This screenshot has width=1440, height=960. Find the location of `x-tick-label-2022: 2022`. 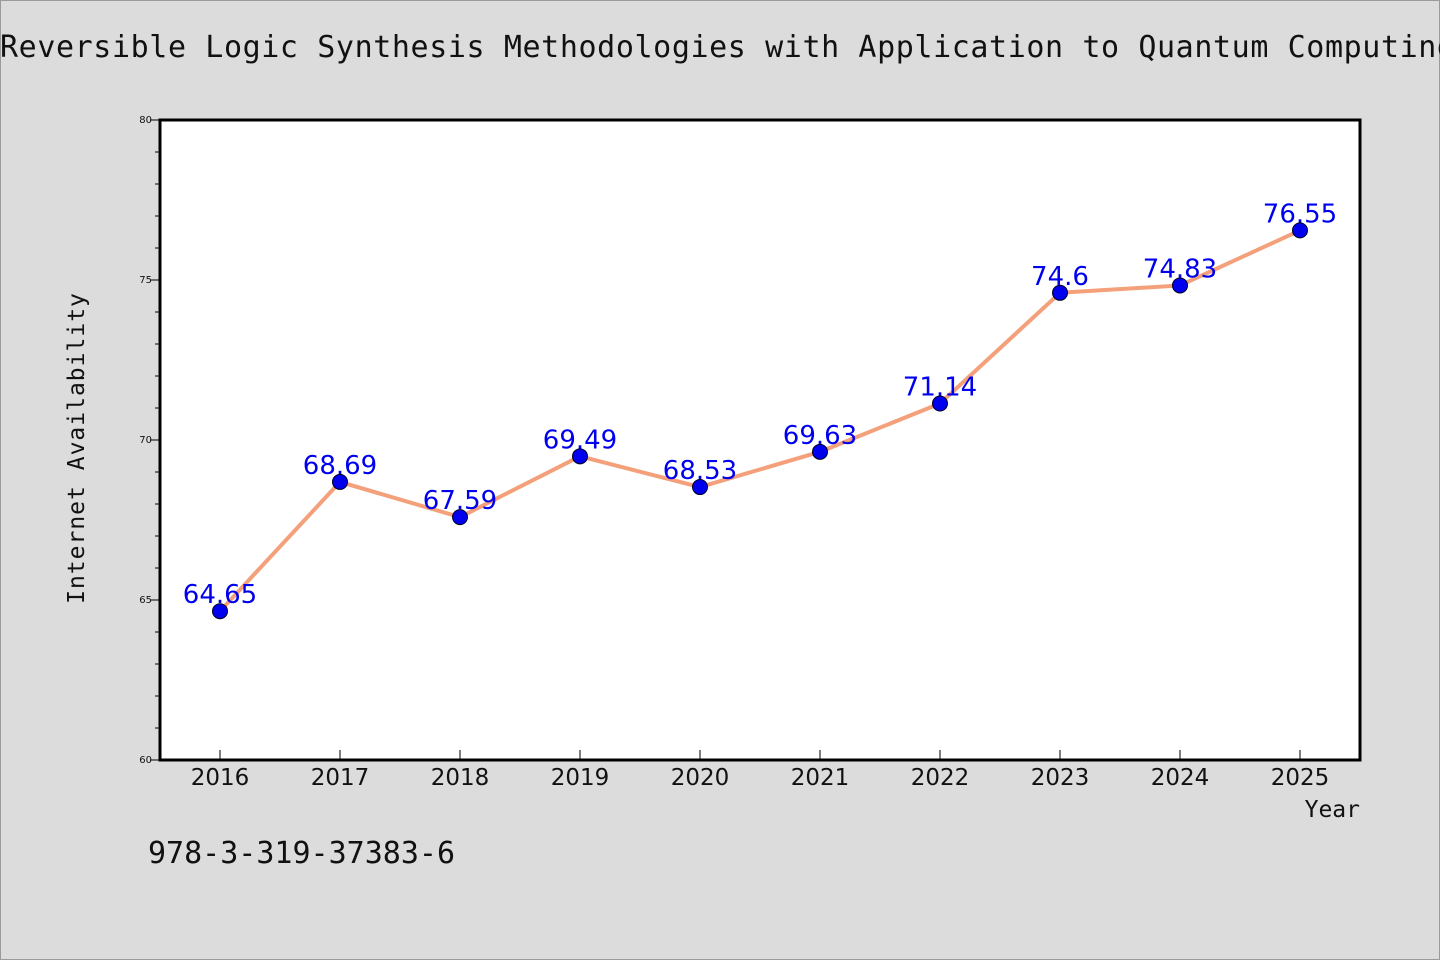

x-tick-label-2022: 2022 is located at coordinates (940, 778).